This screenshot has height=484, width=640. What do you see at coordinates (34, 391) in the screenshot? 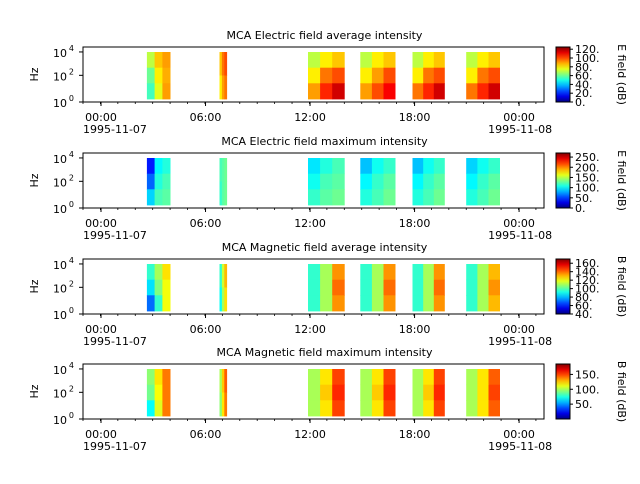
I see `y-axis-label: Hz` at bounding box center [34, 391].